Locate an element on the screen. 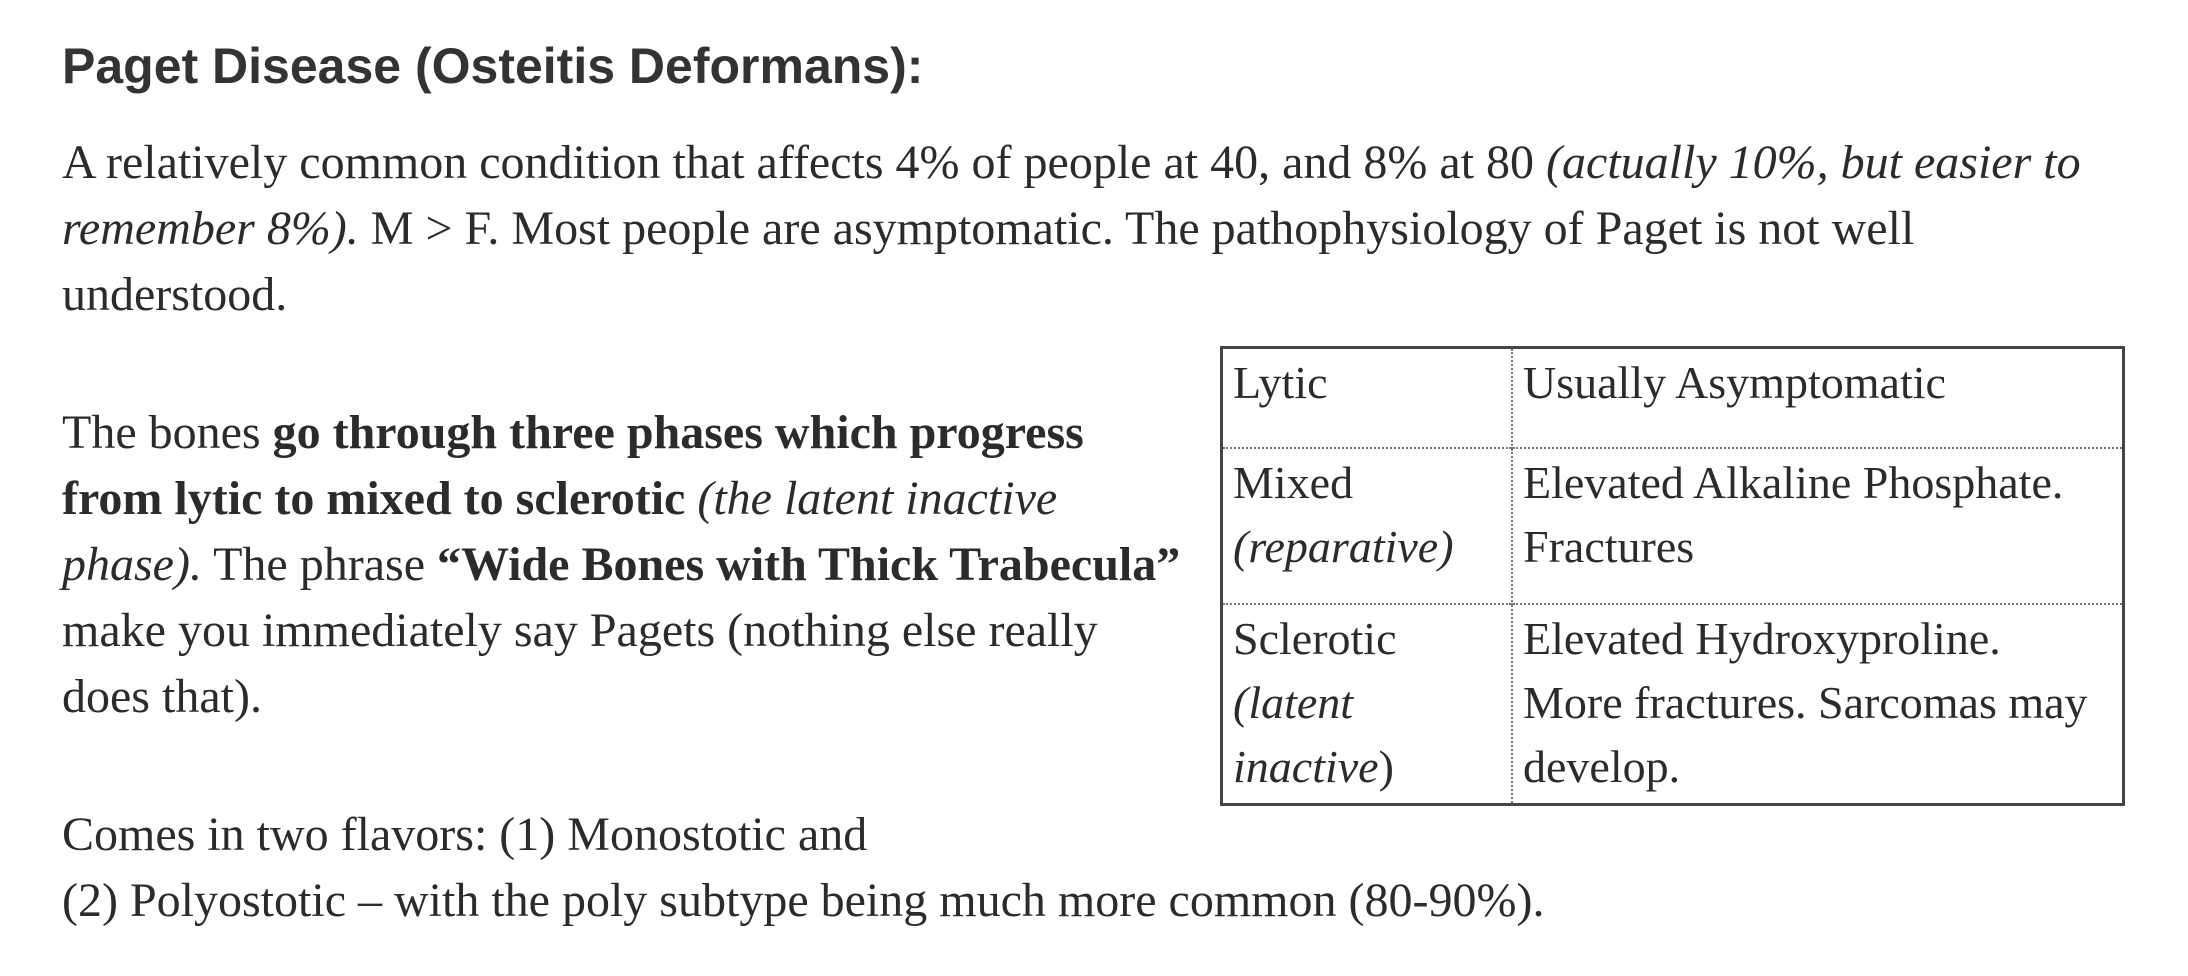  phase-cell: Mixed (reparative) is located at coordinates (1366, 525).